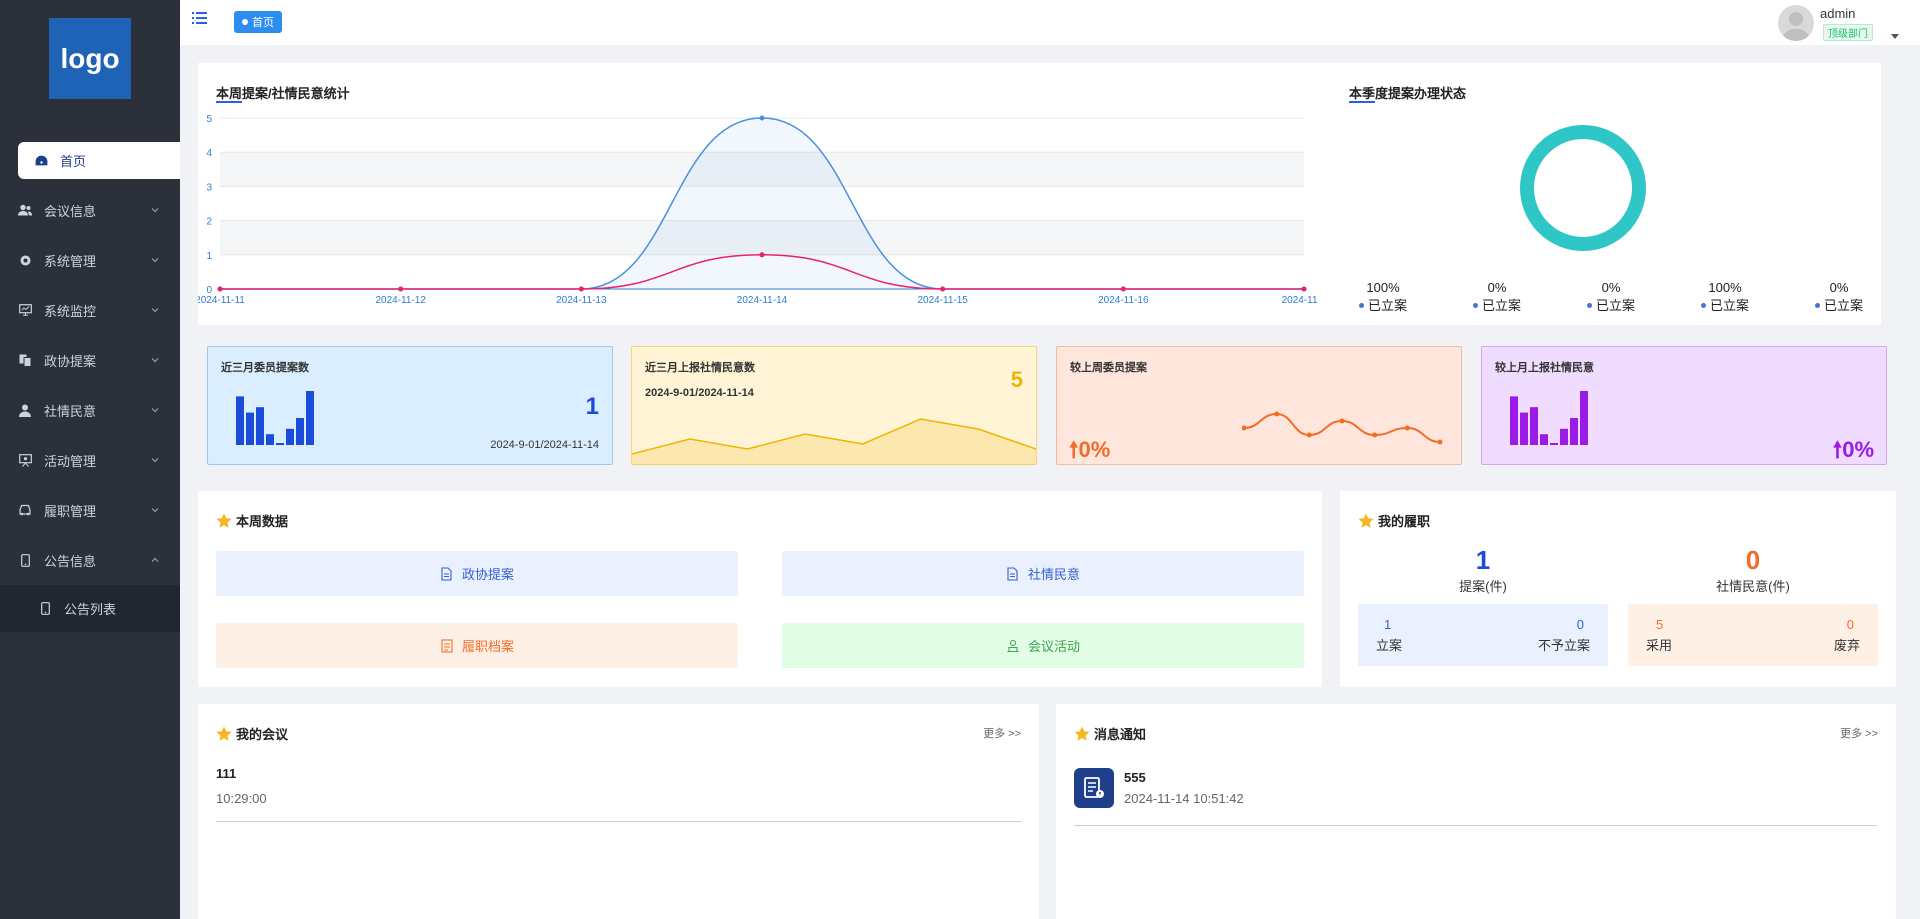 The width and height of the screenshot is (1920, 919). Describe the element at coordinates (70, 561) in the screenshot. I see `sidebar-item-label: 公告信息` at that location.